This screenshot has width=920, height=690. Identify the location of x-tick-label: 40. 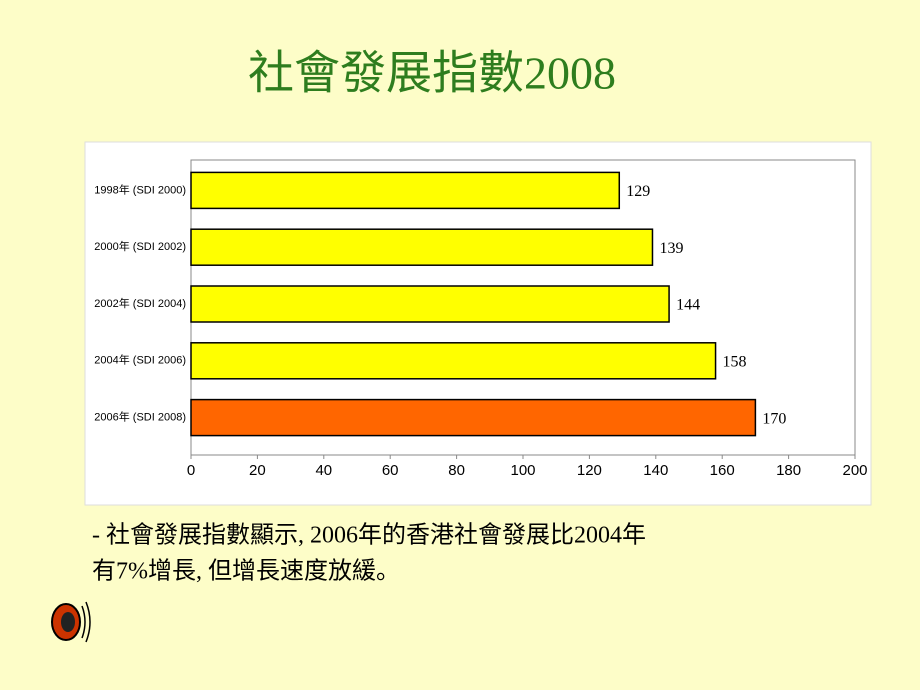
(323, 470).